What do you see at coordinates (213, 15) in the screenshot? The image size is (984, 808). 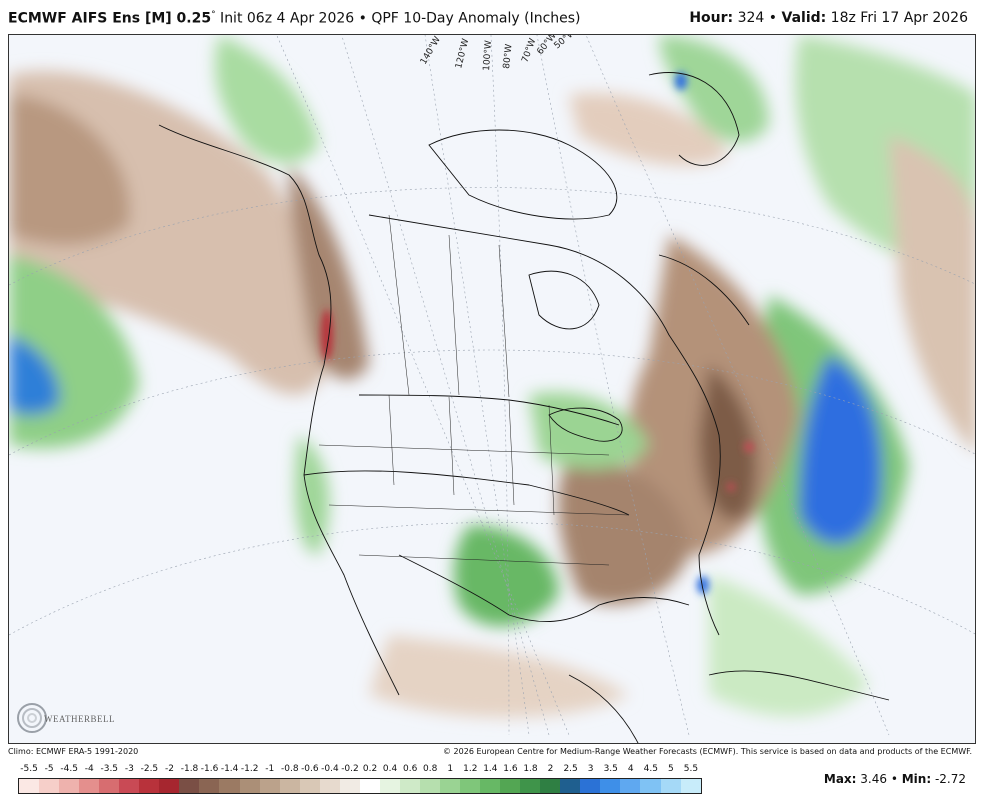 I see `degree-mark: °` at bounding box center [213, 15].